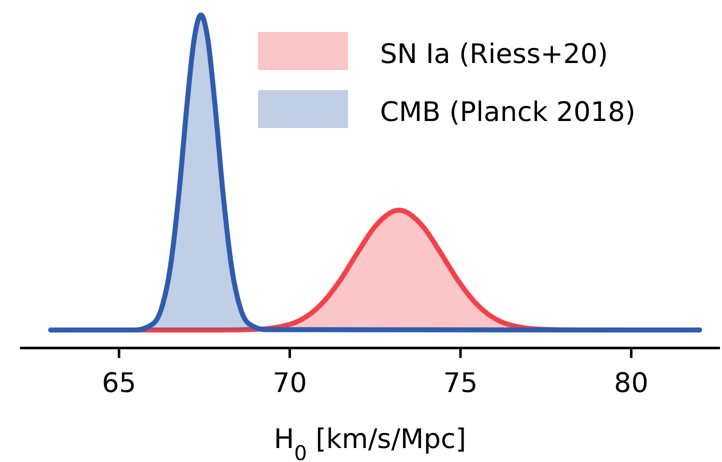  I want to click on x-tick-label: 75, so click(460, 383).